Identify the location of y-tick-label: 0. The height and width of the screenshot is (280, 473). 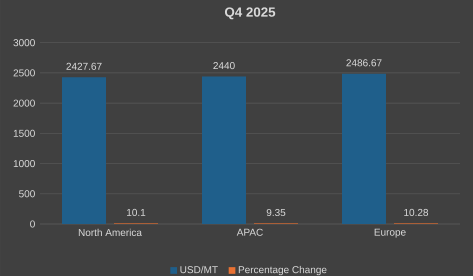
(32, 224).